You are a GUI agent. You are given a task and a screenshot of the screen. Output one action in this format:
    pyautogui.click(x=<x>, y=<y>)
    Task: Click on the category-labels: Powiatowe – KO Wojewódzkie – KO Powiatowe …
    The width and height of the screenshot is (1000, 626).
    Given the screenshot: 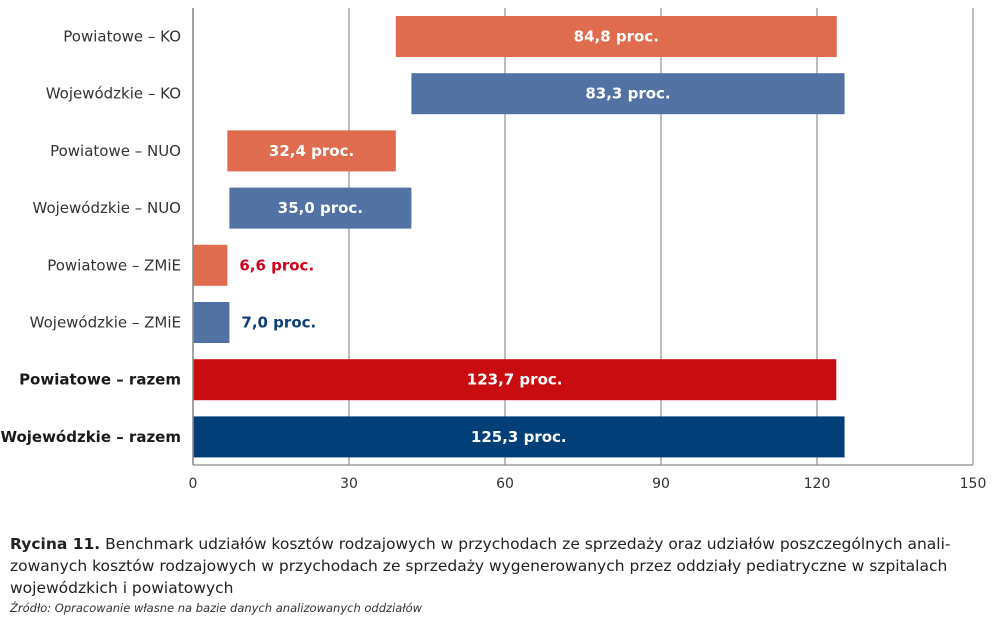 What is the action you would take?
    pyautogui.click(x=90, y=237)
    